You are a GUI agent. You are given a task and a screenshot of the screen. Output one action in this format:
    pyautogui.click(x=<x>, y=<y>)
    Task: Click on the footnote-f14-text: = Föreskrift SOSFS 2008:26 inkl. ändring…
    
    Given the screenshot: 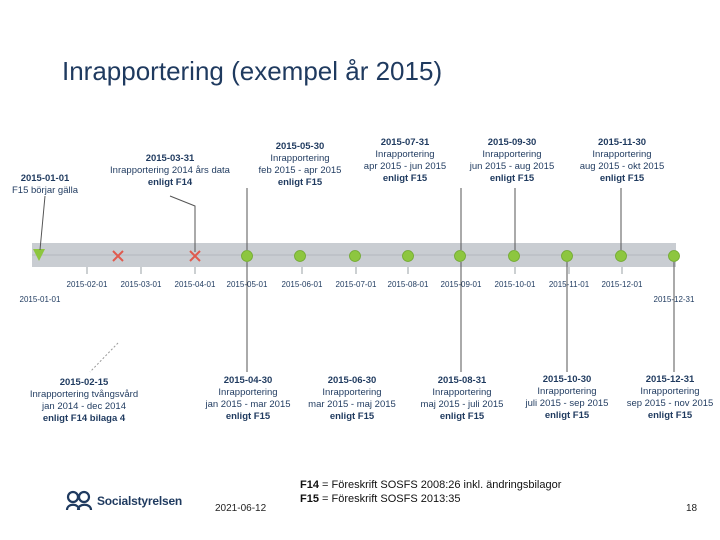 What is the action you would take?
    pyautogui.click(x=440, y=485)
    